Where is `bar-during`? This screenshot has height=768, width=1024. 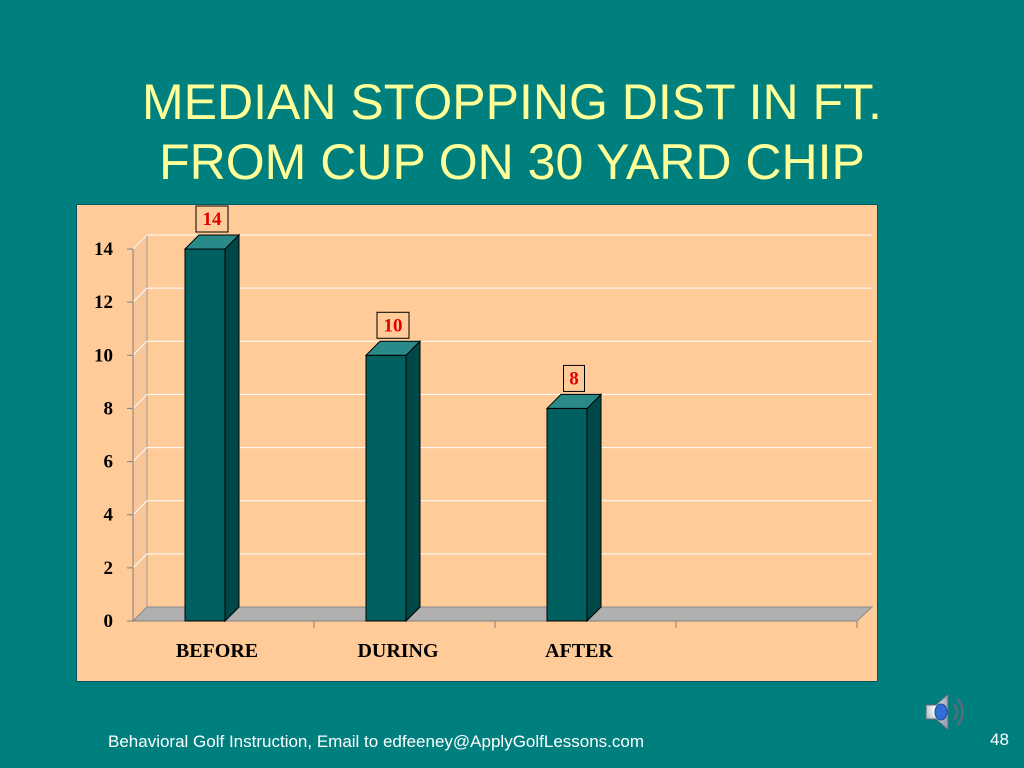 bar-during is located at coordinates (386, 488).